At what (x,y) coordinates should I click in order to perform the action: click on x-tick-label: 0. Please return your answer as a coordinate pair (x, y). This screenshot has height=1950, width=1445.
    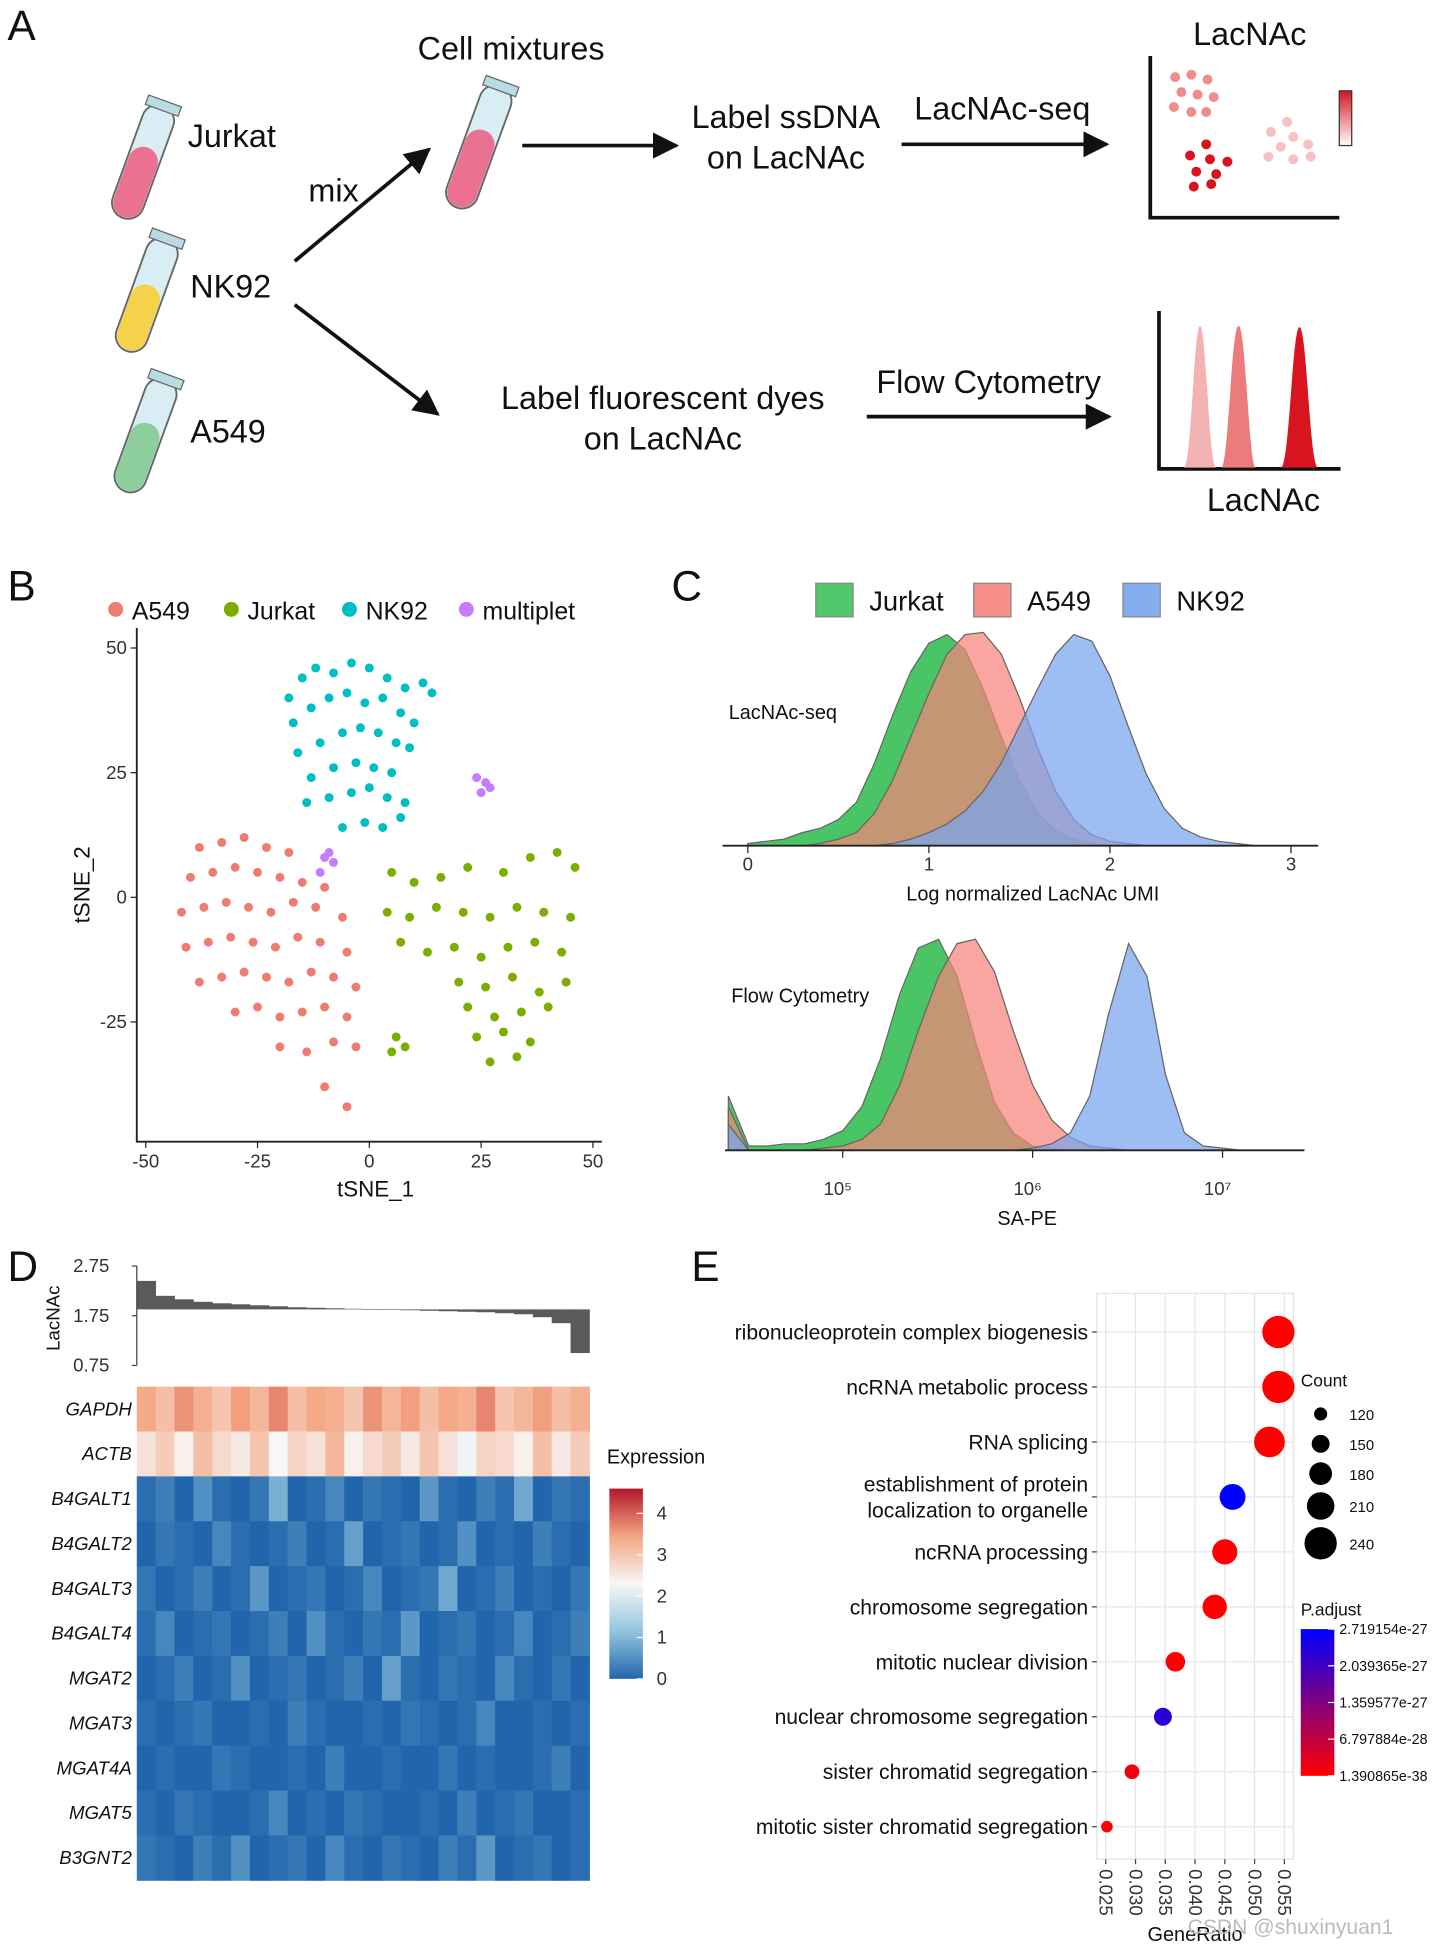
    Looking at the image, I should click on (748, 864).